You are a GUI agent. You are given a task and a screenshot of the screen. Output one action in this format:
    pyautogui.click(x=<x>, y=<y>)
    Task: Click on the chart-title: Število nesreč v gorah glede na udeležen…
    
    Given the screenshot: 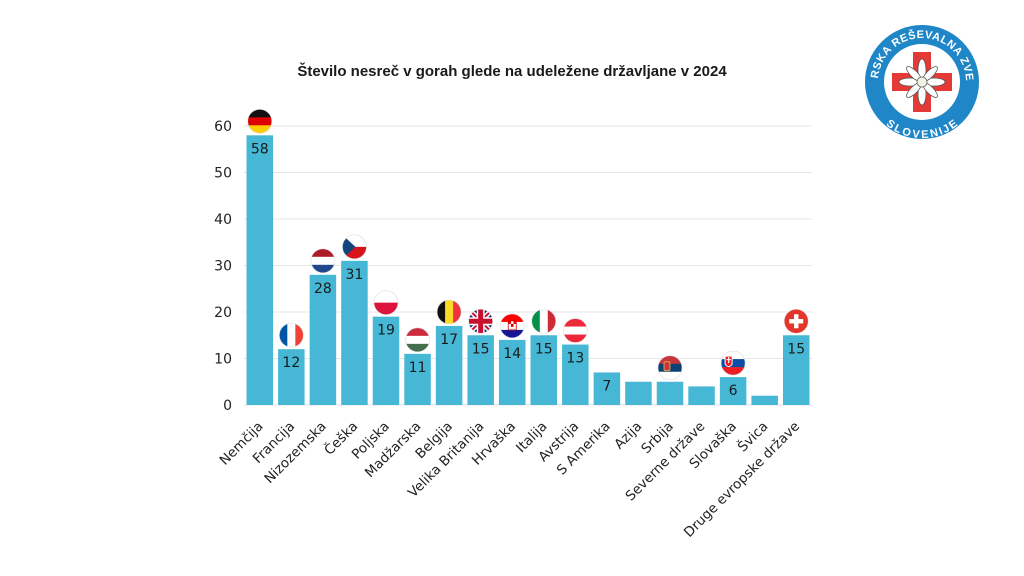 What is the action you would take?
    pyautogui.click(x=512, y=71)
    